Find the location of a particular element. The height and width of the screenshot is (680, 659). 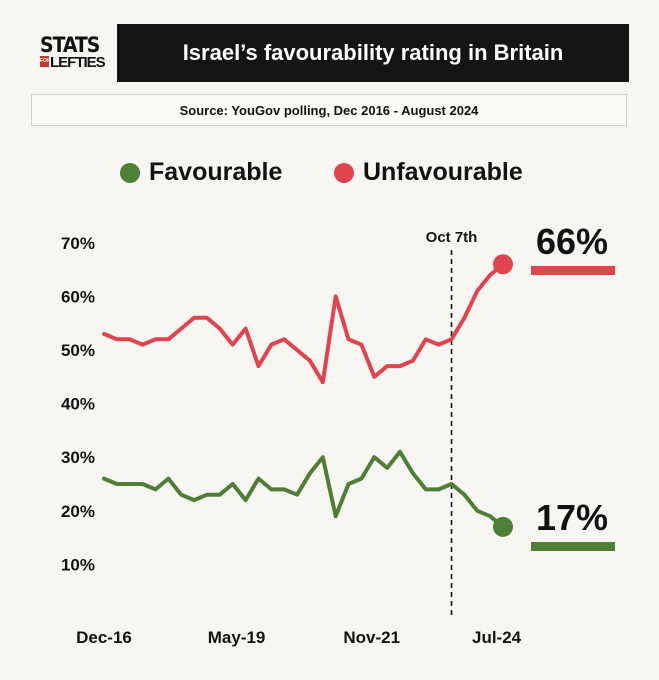

y-tick-label: 20% is located at coordinates (78, 511).